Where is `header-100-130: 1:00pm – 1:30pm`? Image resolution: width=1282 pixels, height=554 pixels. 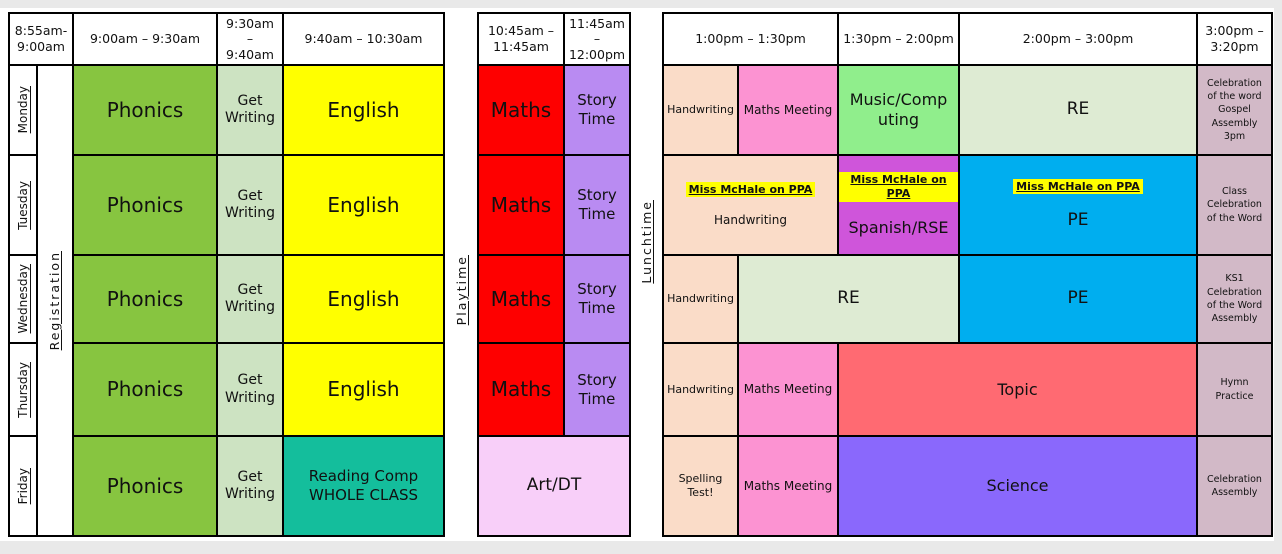
header-100-130: 1:00pm – 1:30pm is located at coordinates (750, 39).